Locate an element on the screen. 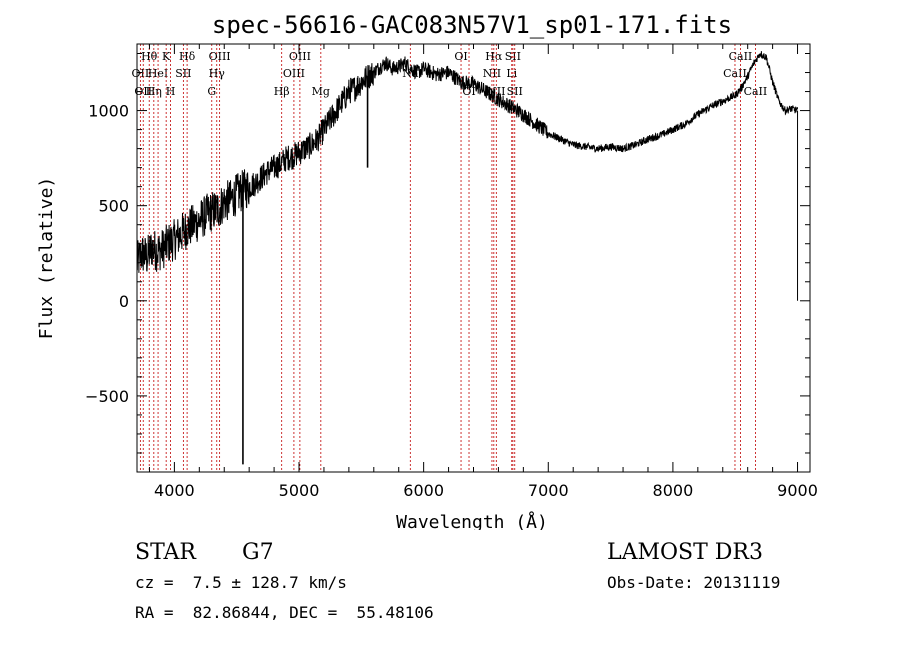  line-marker-label: Hγ is located at coordinates (217, 73).